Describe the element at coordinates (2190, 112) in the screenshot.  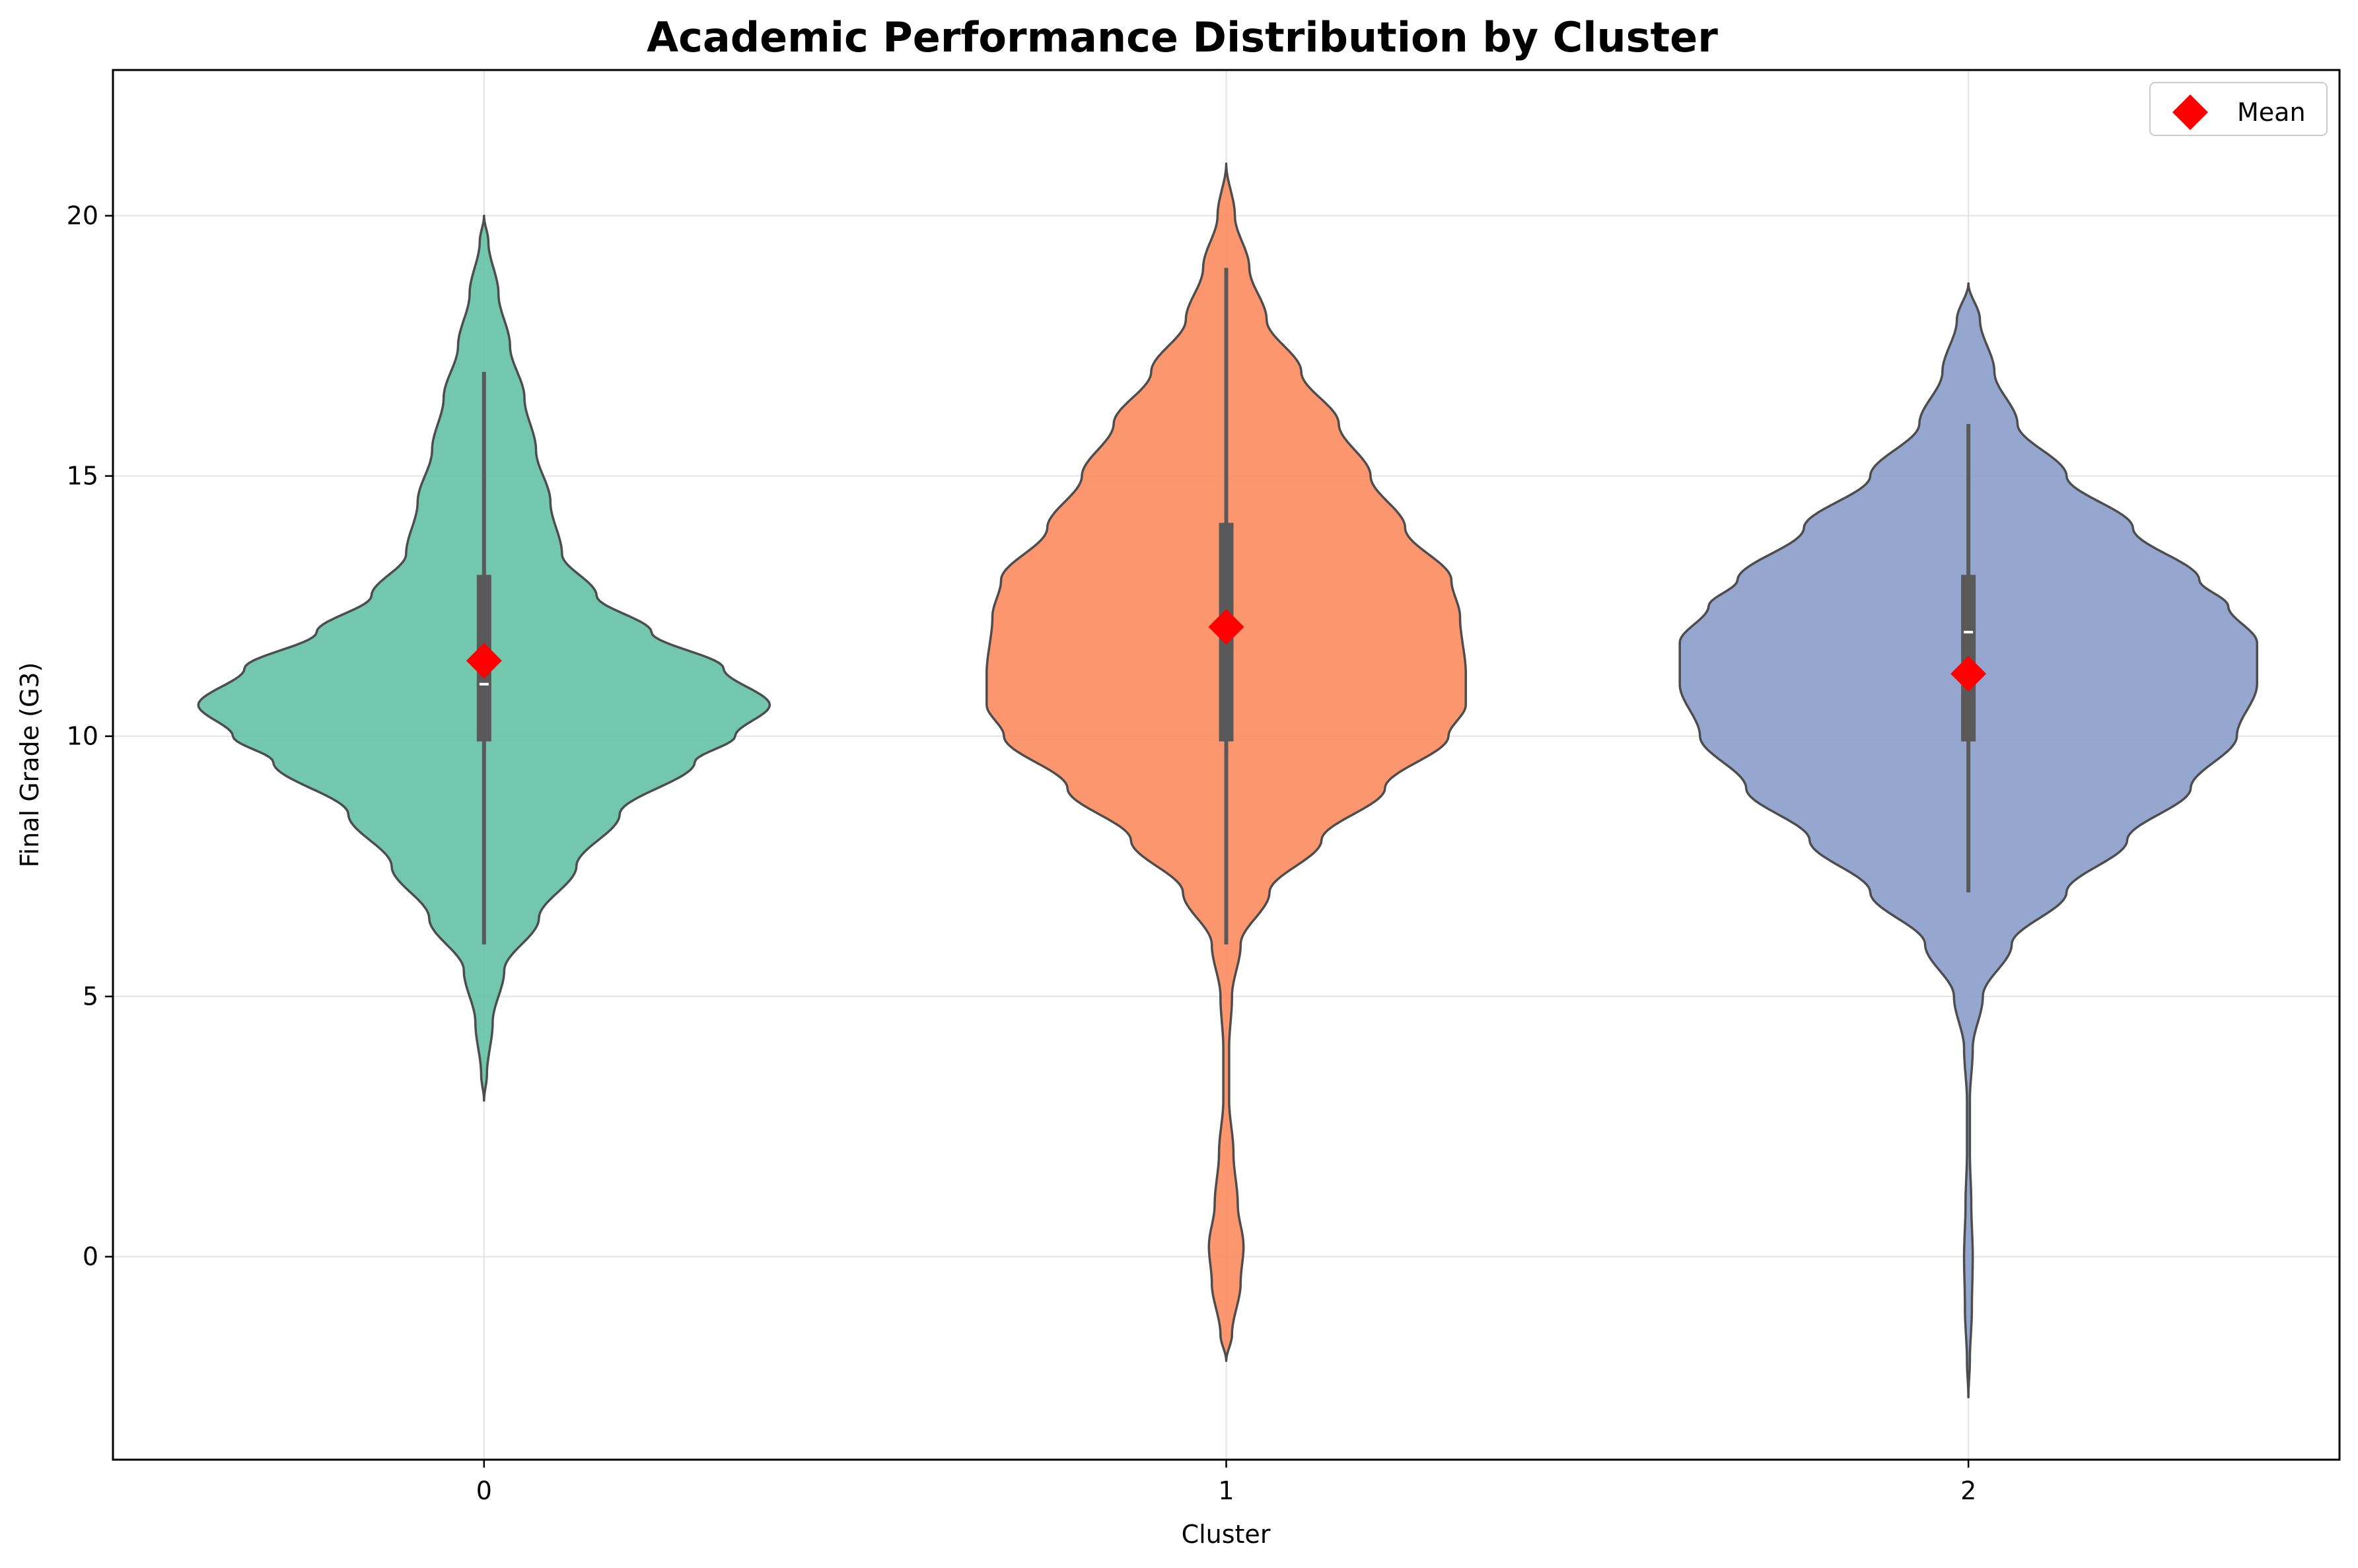
I see `legend-mean-marker` at that location.